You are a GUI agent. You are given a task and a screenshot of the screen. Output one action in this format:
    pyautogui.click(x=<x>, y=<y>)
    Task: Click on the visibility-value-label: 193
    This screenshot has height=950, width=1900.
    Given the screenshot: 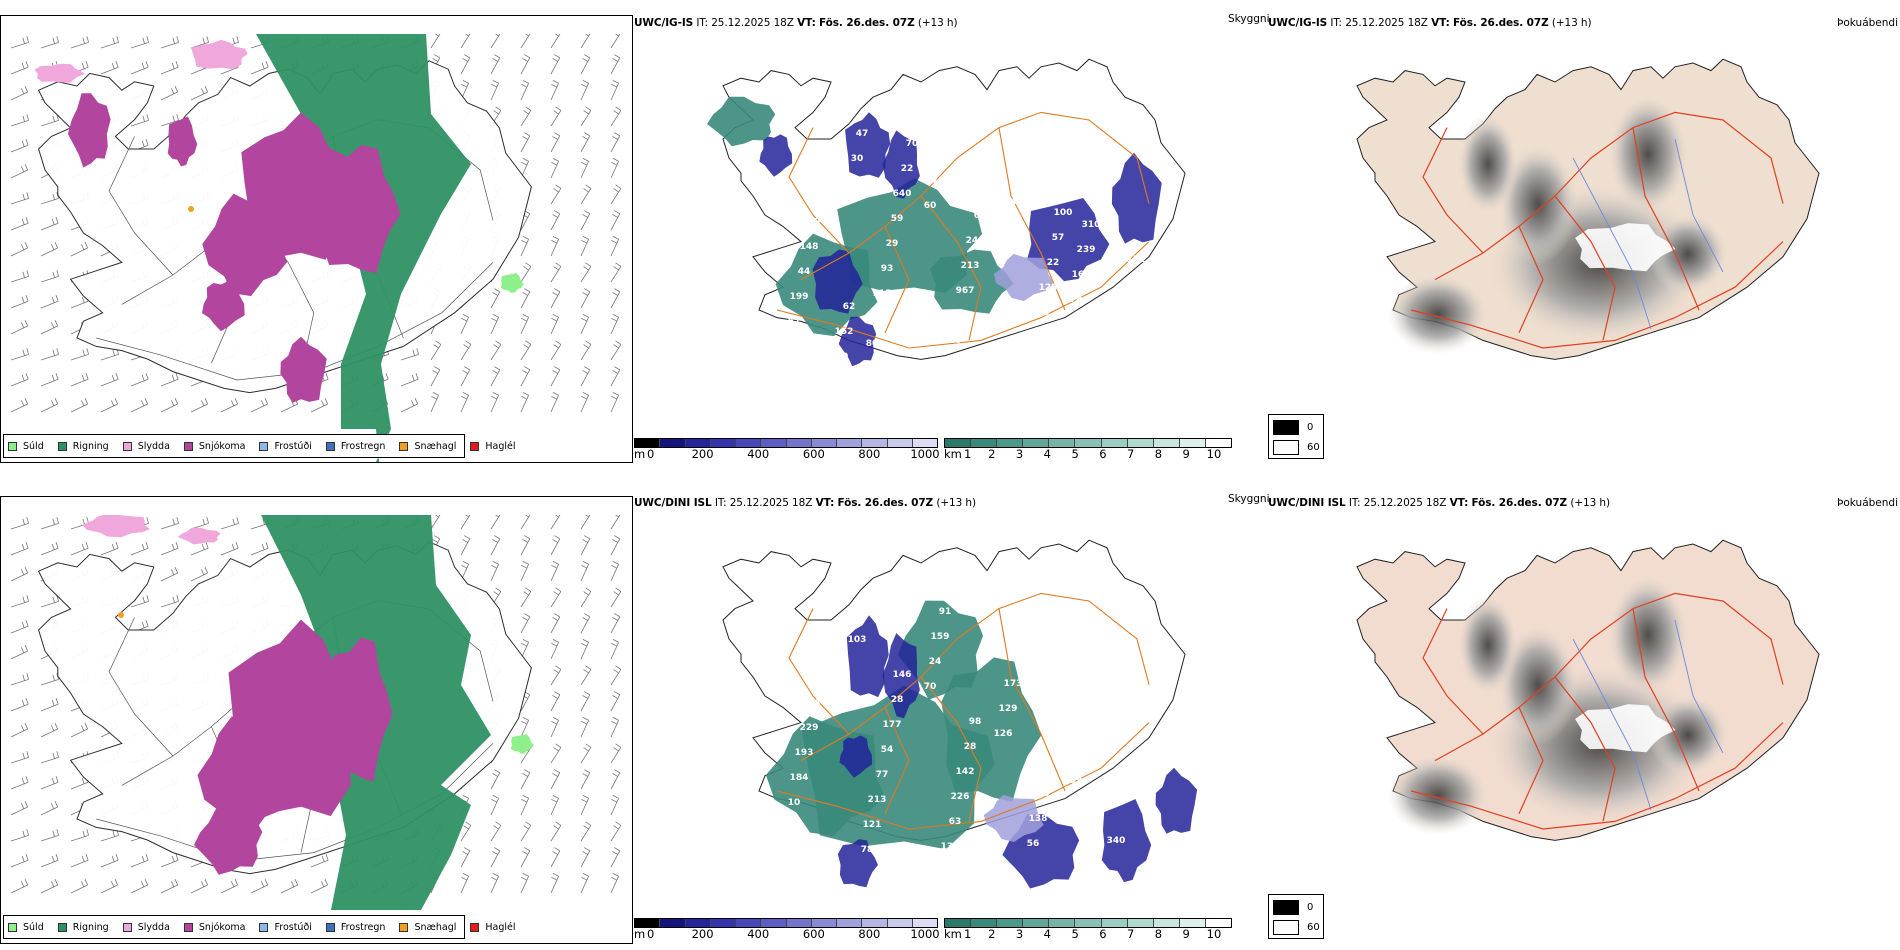 What is the action you would take?
    pyautogui.click(x=804, y=753)
    